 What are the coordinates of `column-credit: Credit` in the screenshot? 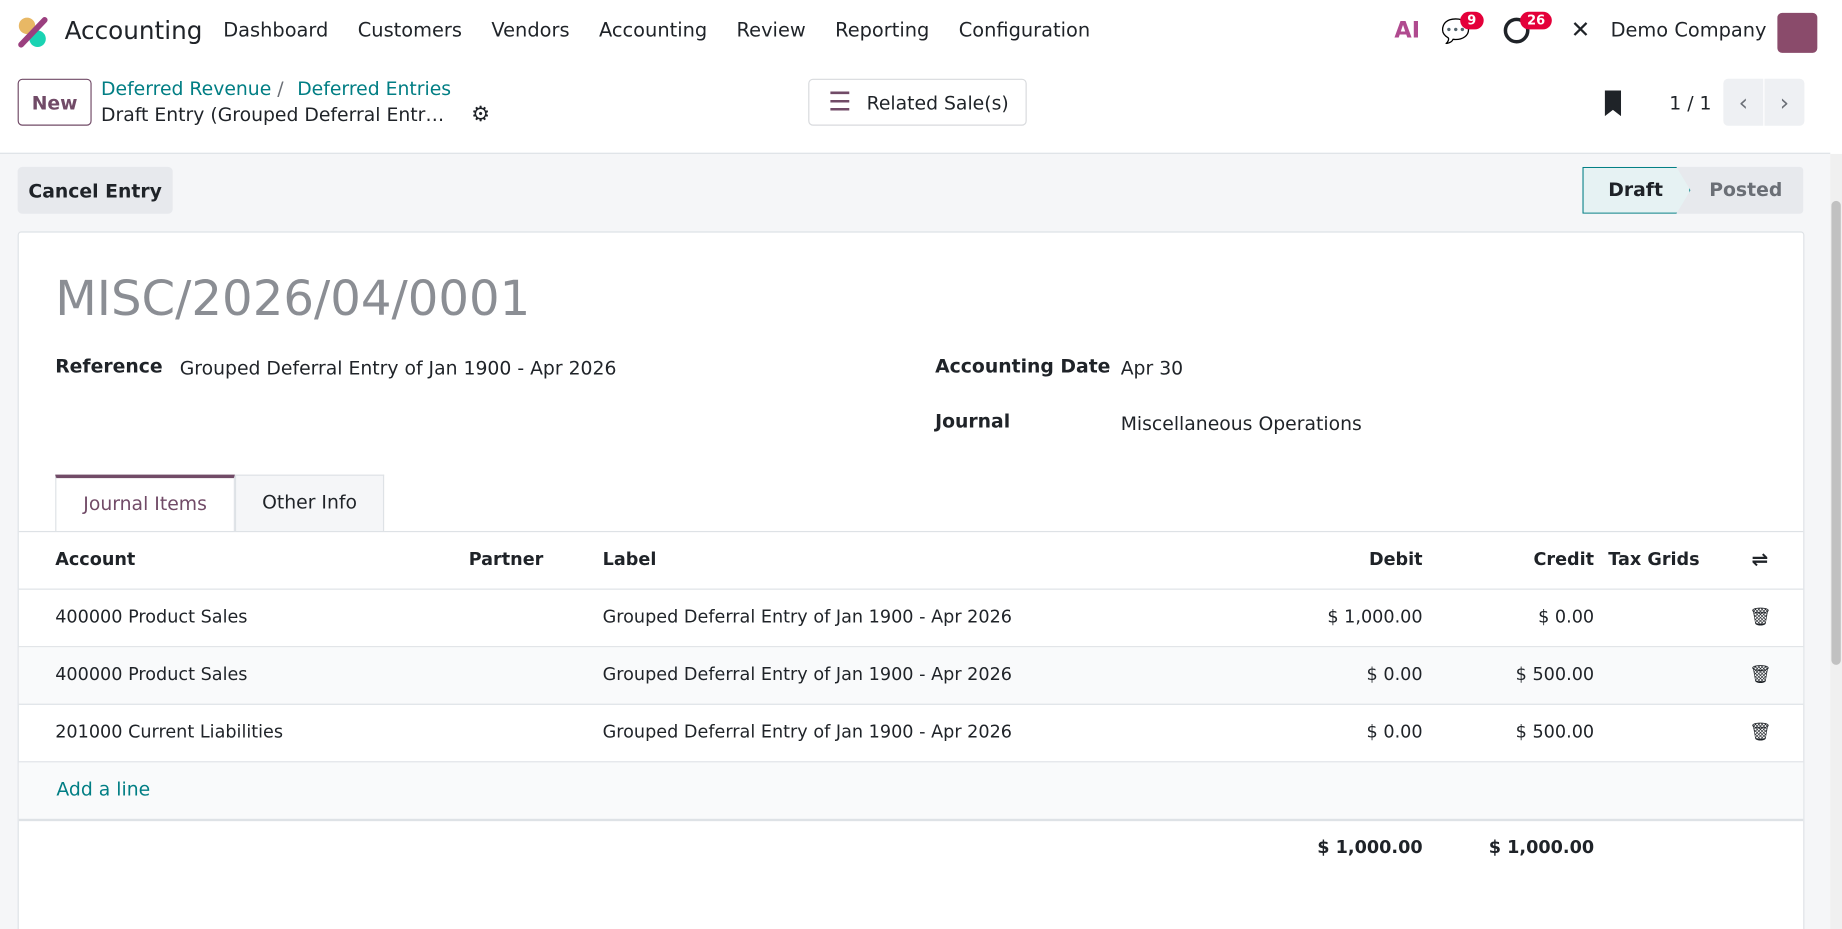 It's located at (1564, 559).